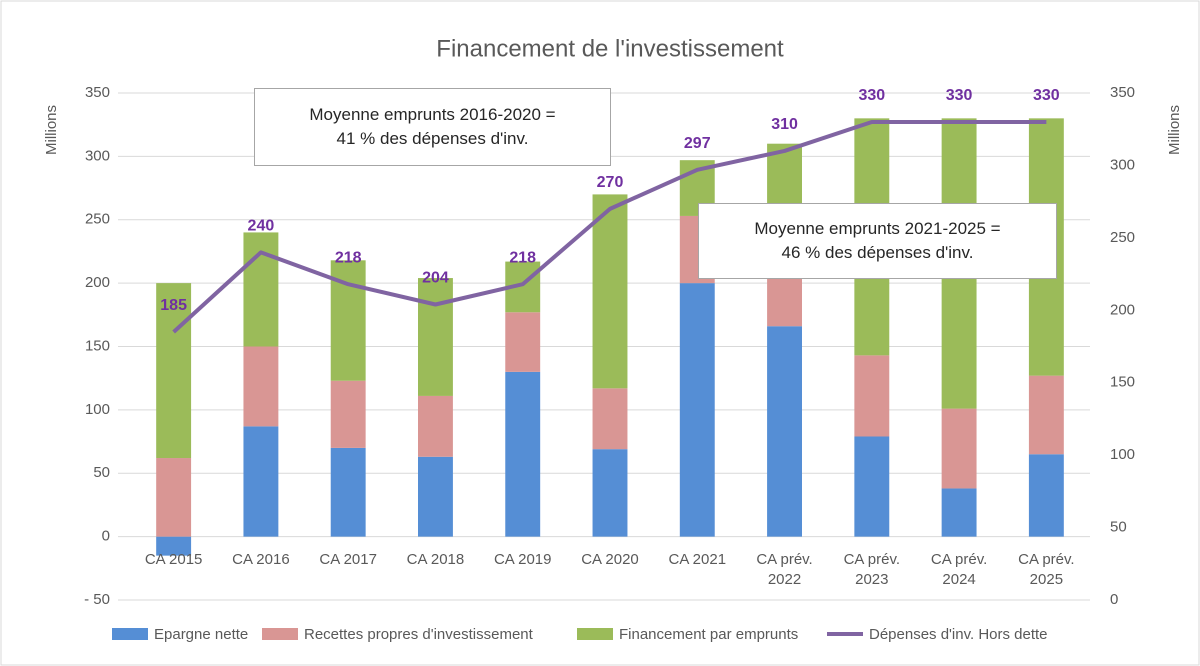 This screenshot has width=1200, height=666. What do you see at coordinates (173, 305) in the screenshot?
I see `data-label: 185` at bounding box center [173, 305].